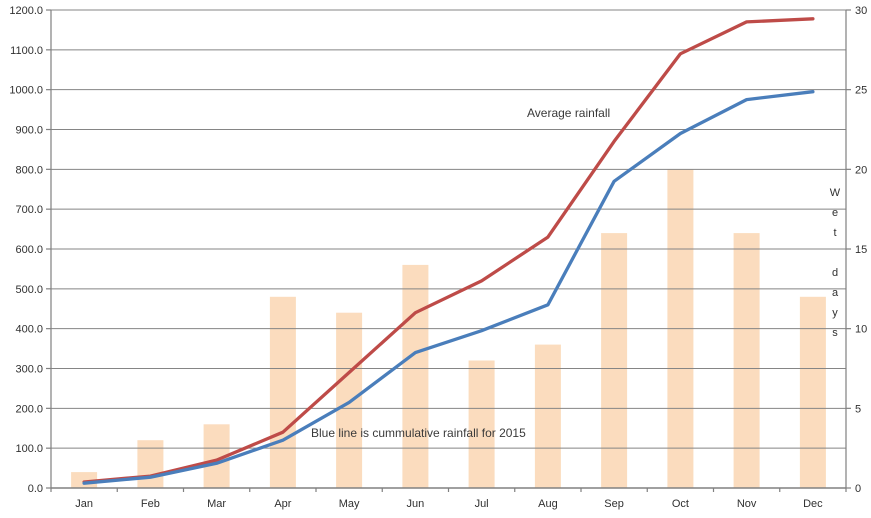 The width and height of the screenshot is (871, 518). Describe the element at coordinates (680, 504) in the screenshot. I see `svg-text: Oct` at that location.